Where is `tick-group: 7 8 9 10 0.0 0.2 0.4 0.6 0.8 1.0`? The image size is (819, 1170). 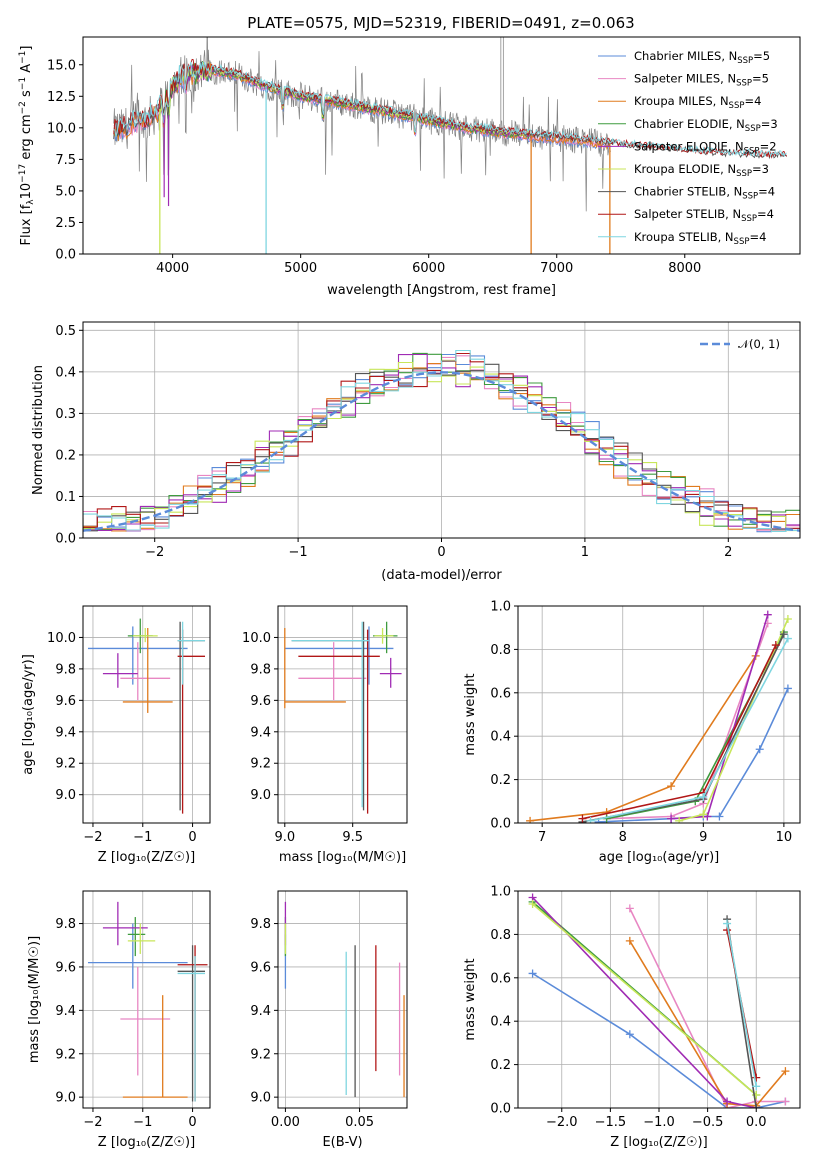 tick-group: 7 8 9 10 0.0 0.2 0.4 0.6 0.8 1.0 is located at coordinates (645, 722).